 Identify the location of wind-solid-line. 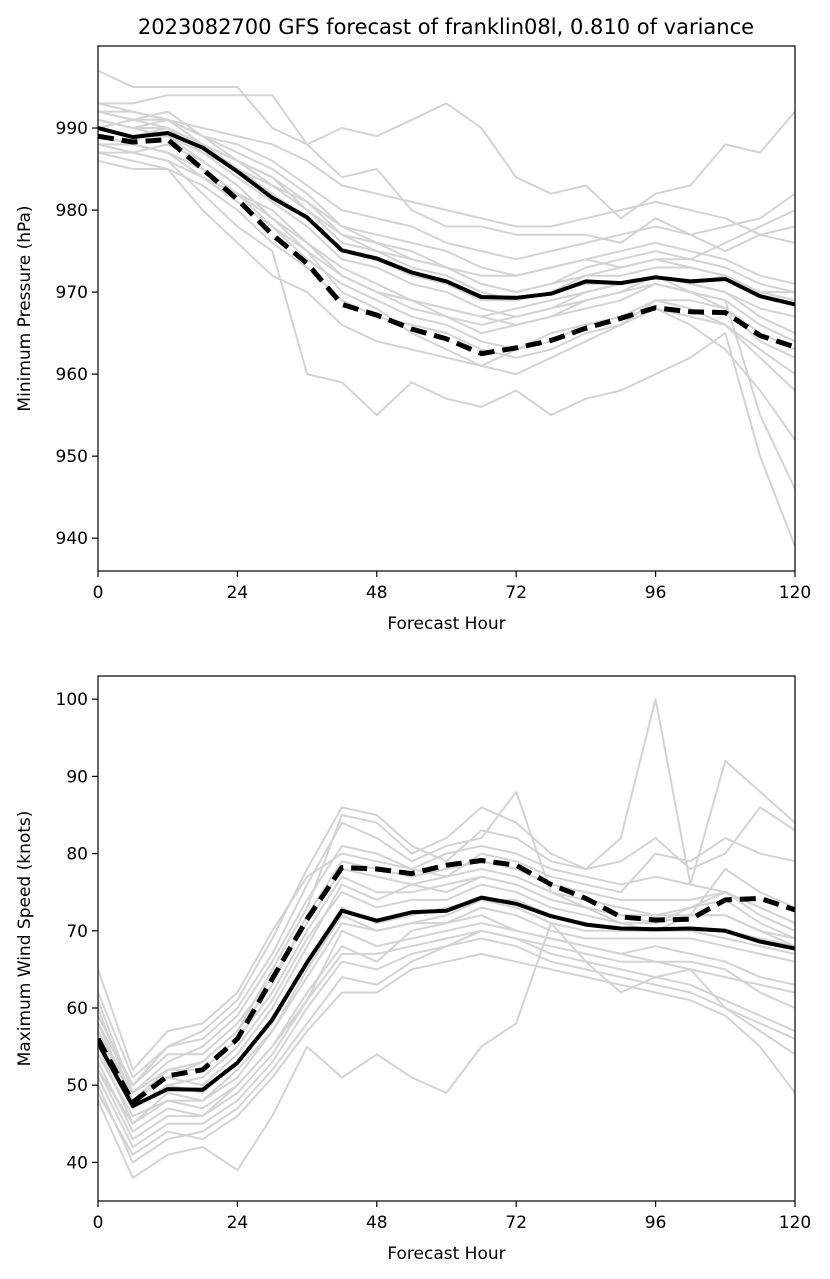
(446, 1001).